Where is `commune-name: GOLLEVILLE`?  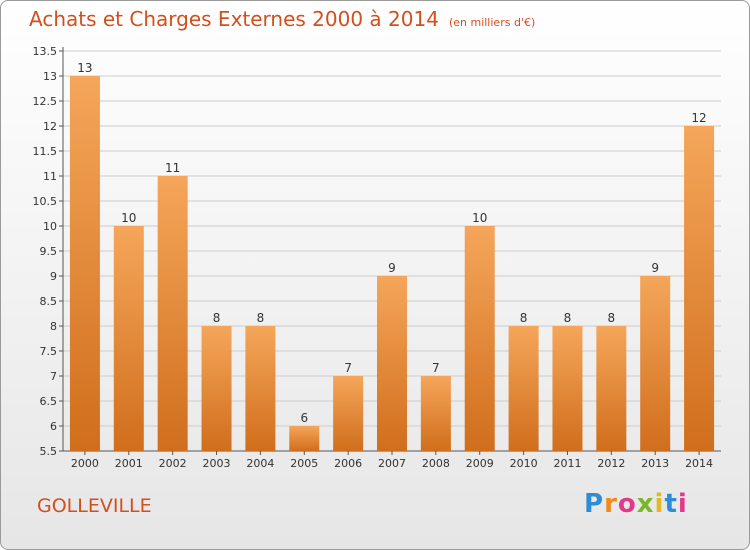 commune-name: GOLLEVILLE is located at coordinates (94, 506).